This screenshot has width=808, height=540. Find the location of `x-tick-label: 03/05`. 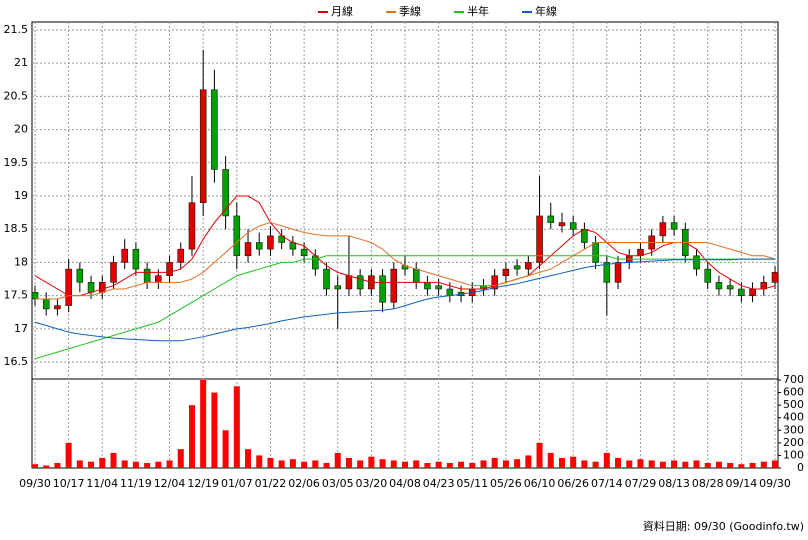

x-tick-label: 03/05 is located at coordinates (338, 483).